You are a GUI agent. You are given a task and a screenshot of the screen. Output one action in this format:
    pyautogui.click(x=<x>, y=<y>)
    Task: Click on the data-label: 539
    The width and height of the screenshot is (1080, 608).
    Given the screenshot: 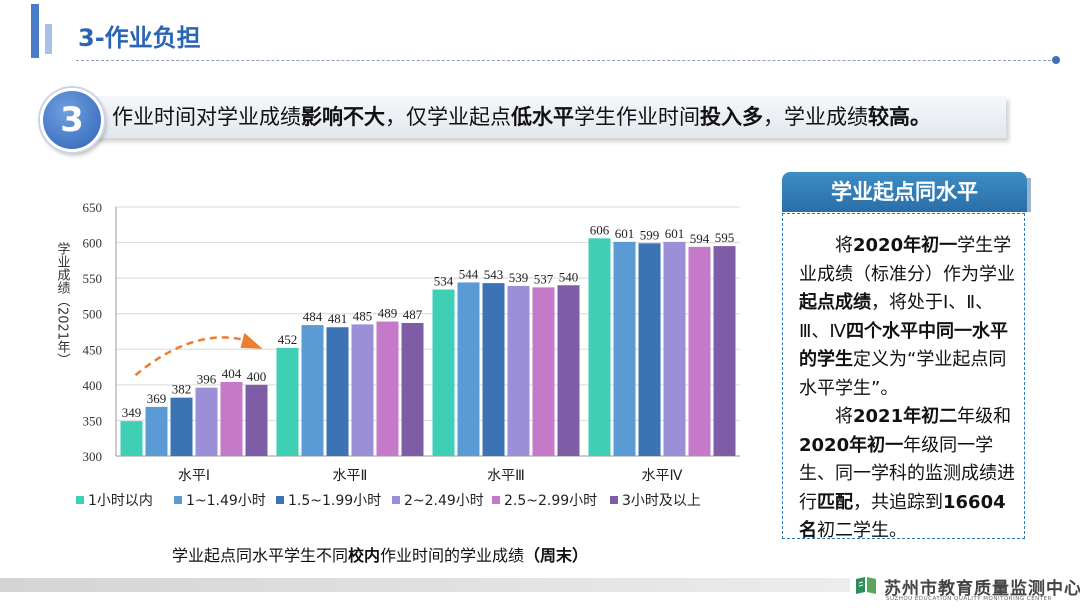 What is the action you would take?
    pyautogui.click(x=519, y=277)
    